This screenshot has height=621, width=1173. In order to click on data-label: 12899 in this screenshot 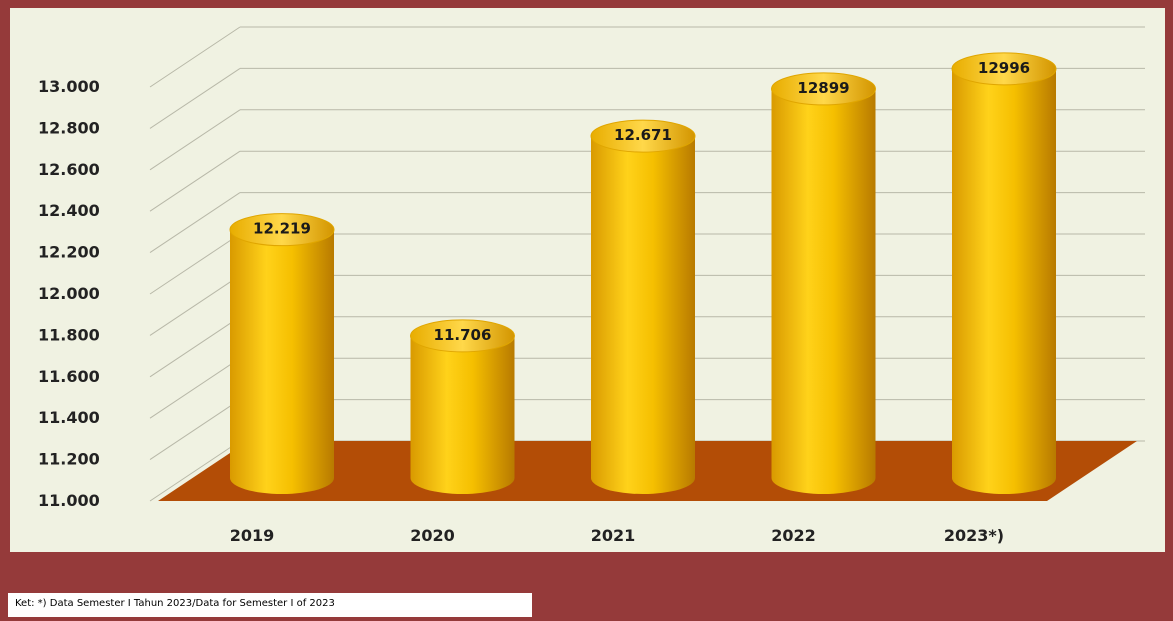, I will do `click(823, 88)`.